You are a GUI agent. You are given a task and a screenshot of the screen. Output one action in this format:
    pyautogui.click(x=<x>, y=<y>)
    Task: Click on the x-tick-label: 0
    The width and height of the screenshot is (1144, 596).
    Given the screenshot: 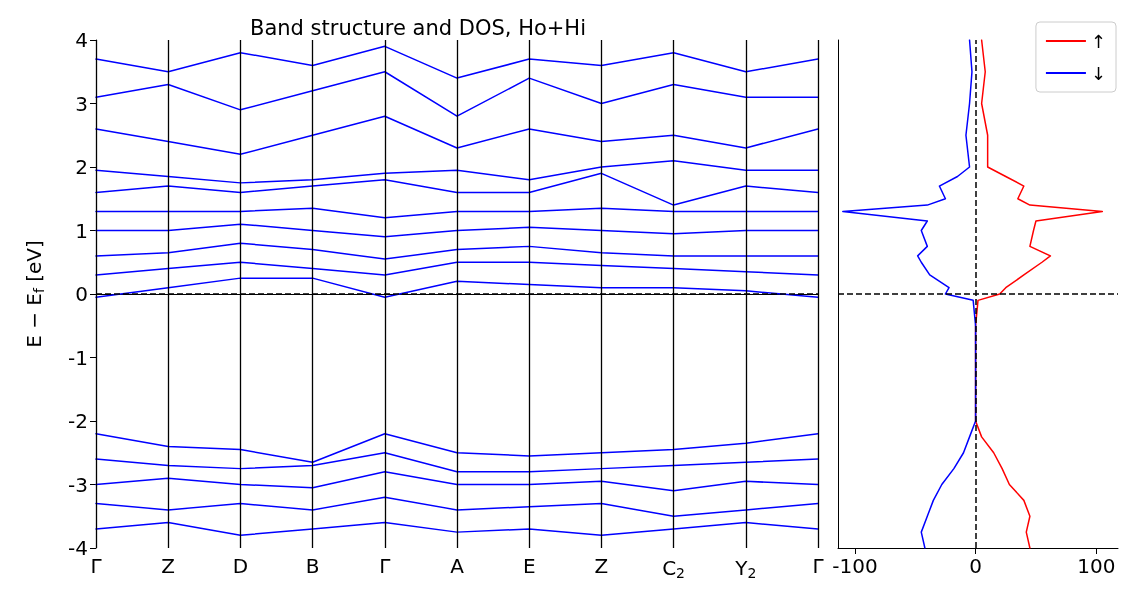 What is the action you would take?
    pyautogui.click(x=975, y=566)
    